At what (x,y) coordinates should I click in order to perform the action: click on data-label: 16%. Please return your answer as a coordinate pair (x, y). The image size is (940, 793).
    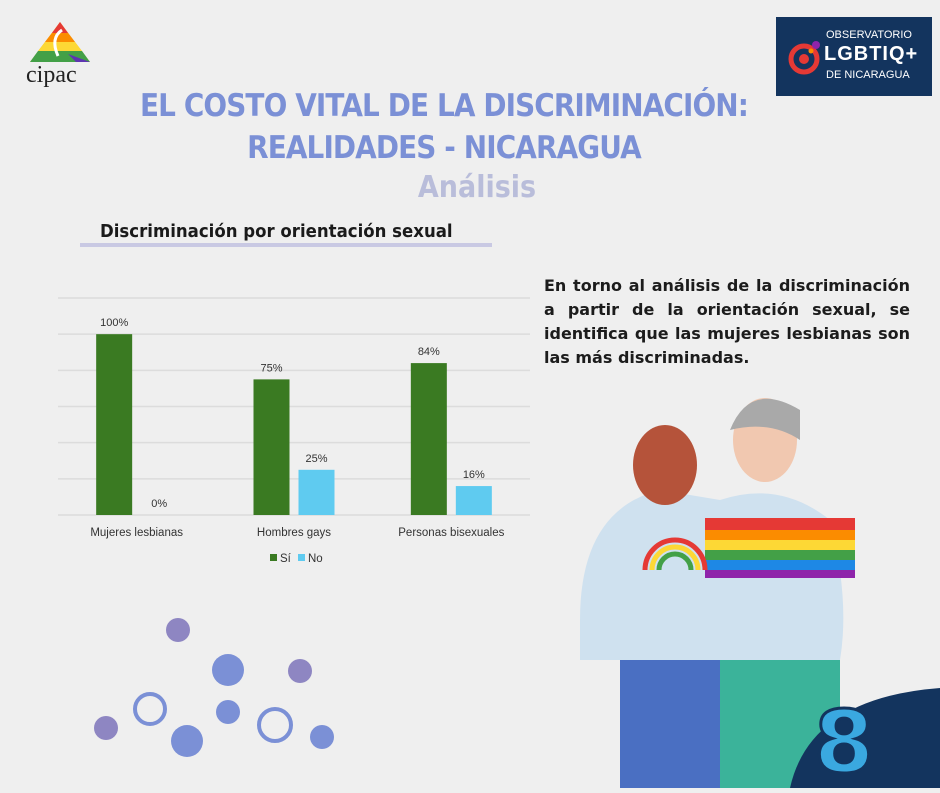
    Looking at the image, I should click on (474, 475).